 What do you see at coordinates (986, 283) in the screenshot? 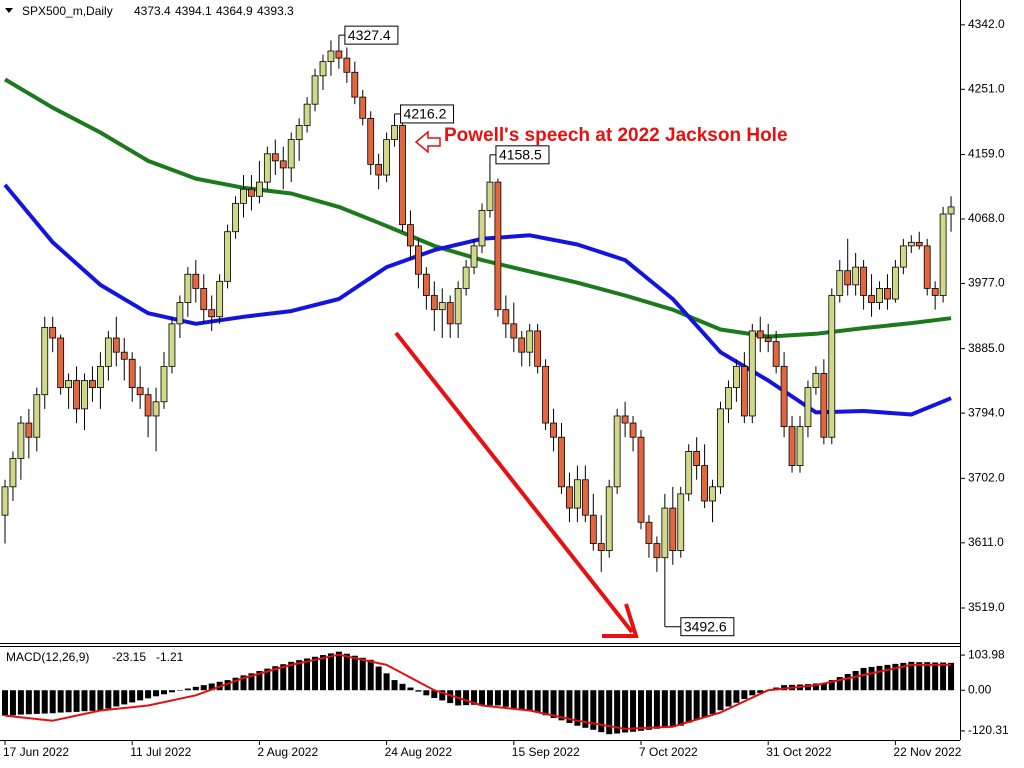
I see `y-tick-label: 3977.0` at bounding box center [986, 283].